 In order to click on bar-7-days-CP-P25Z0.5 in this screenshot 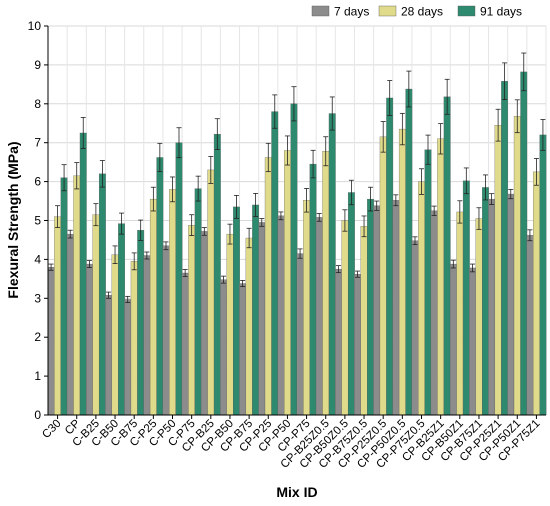, I will do `click(377, 310)`.